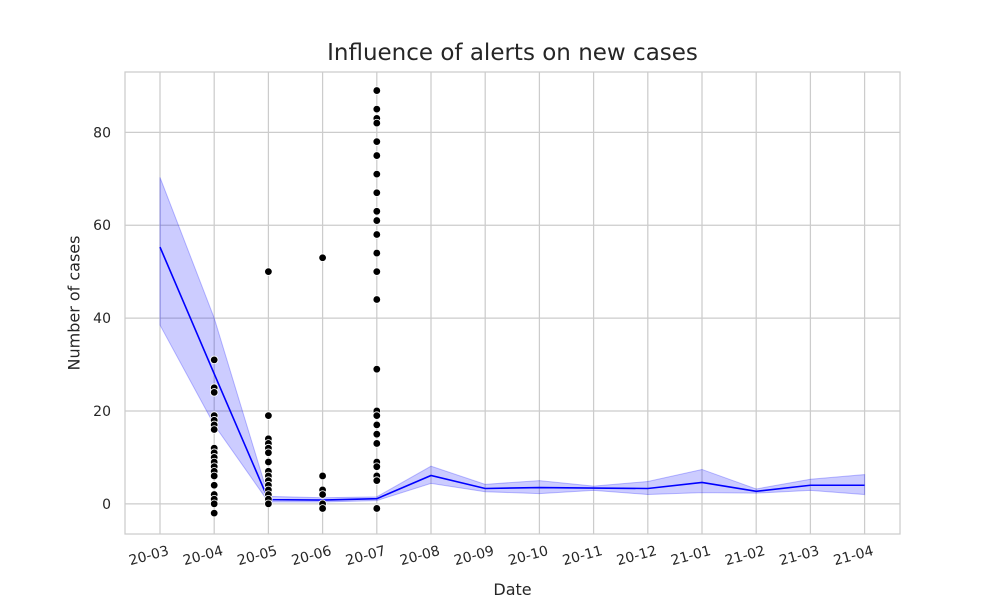 The image size is (1000, 604). What do you see at coordinates (854, 556) in the screenshot?
I see `x-tick-label: 21-04` at bounding box center [854, 556].